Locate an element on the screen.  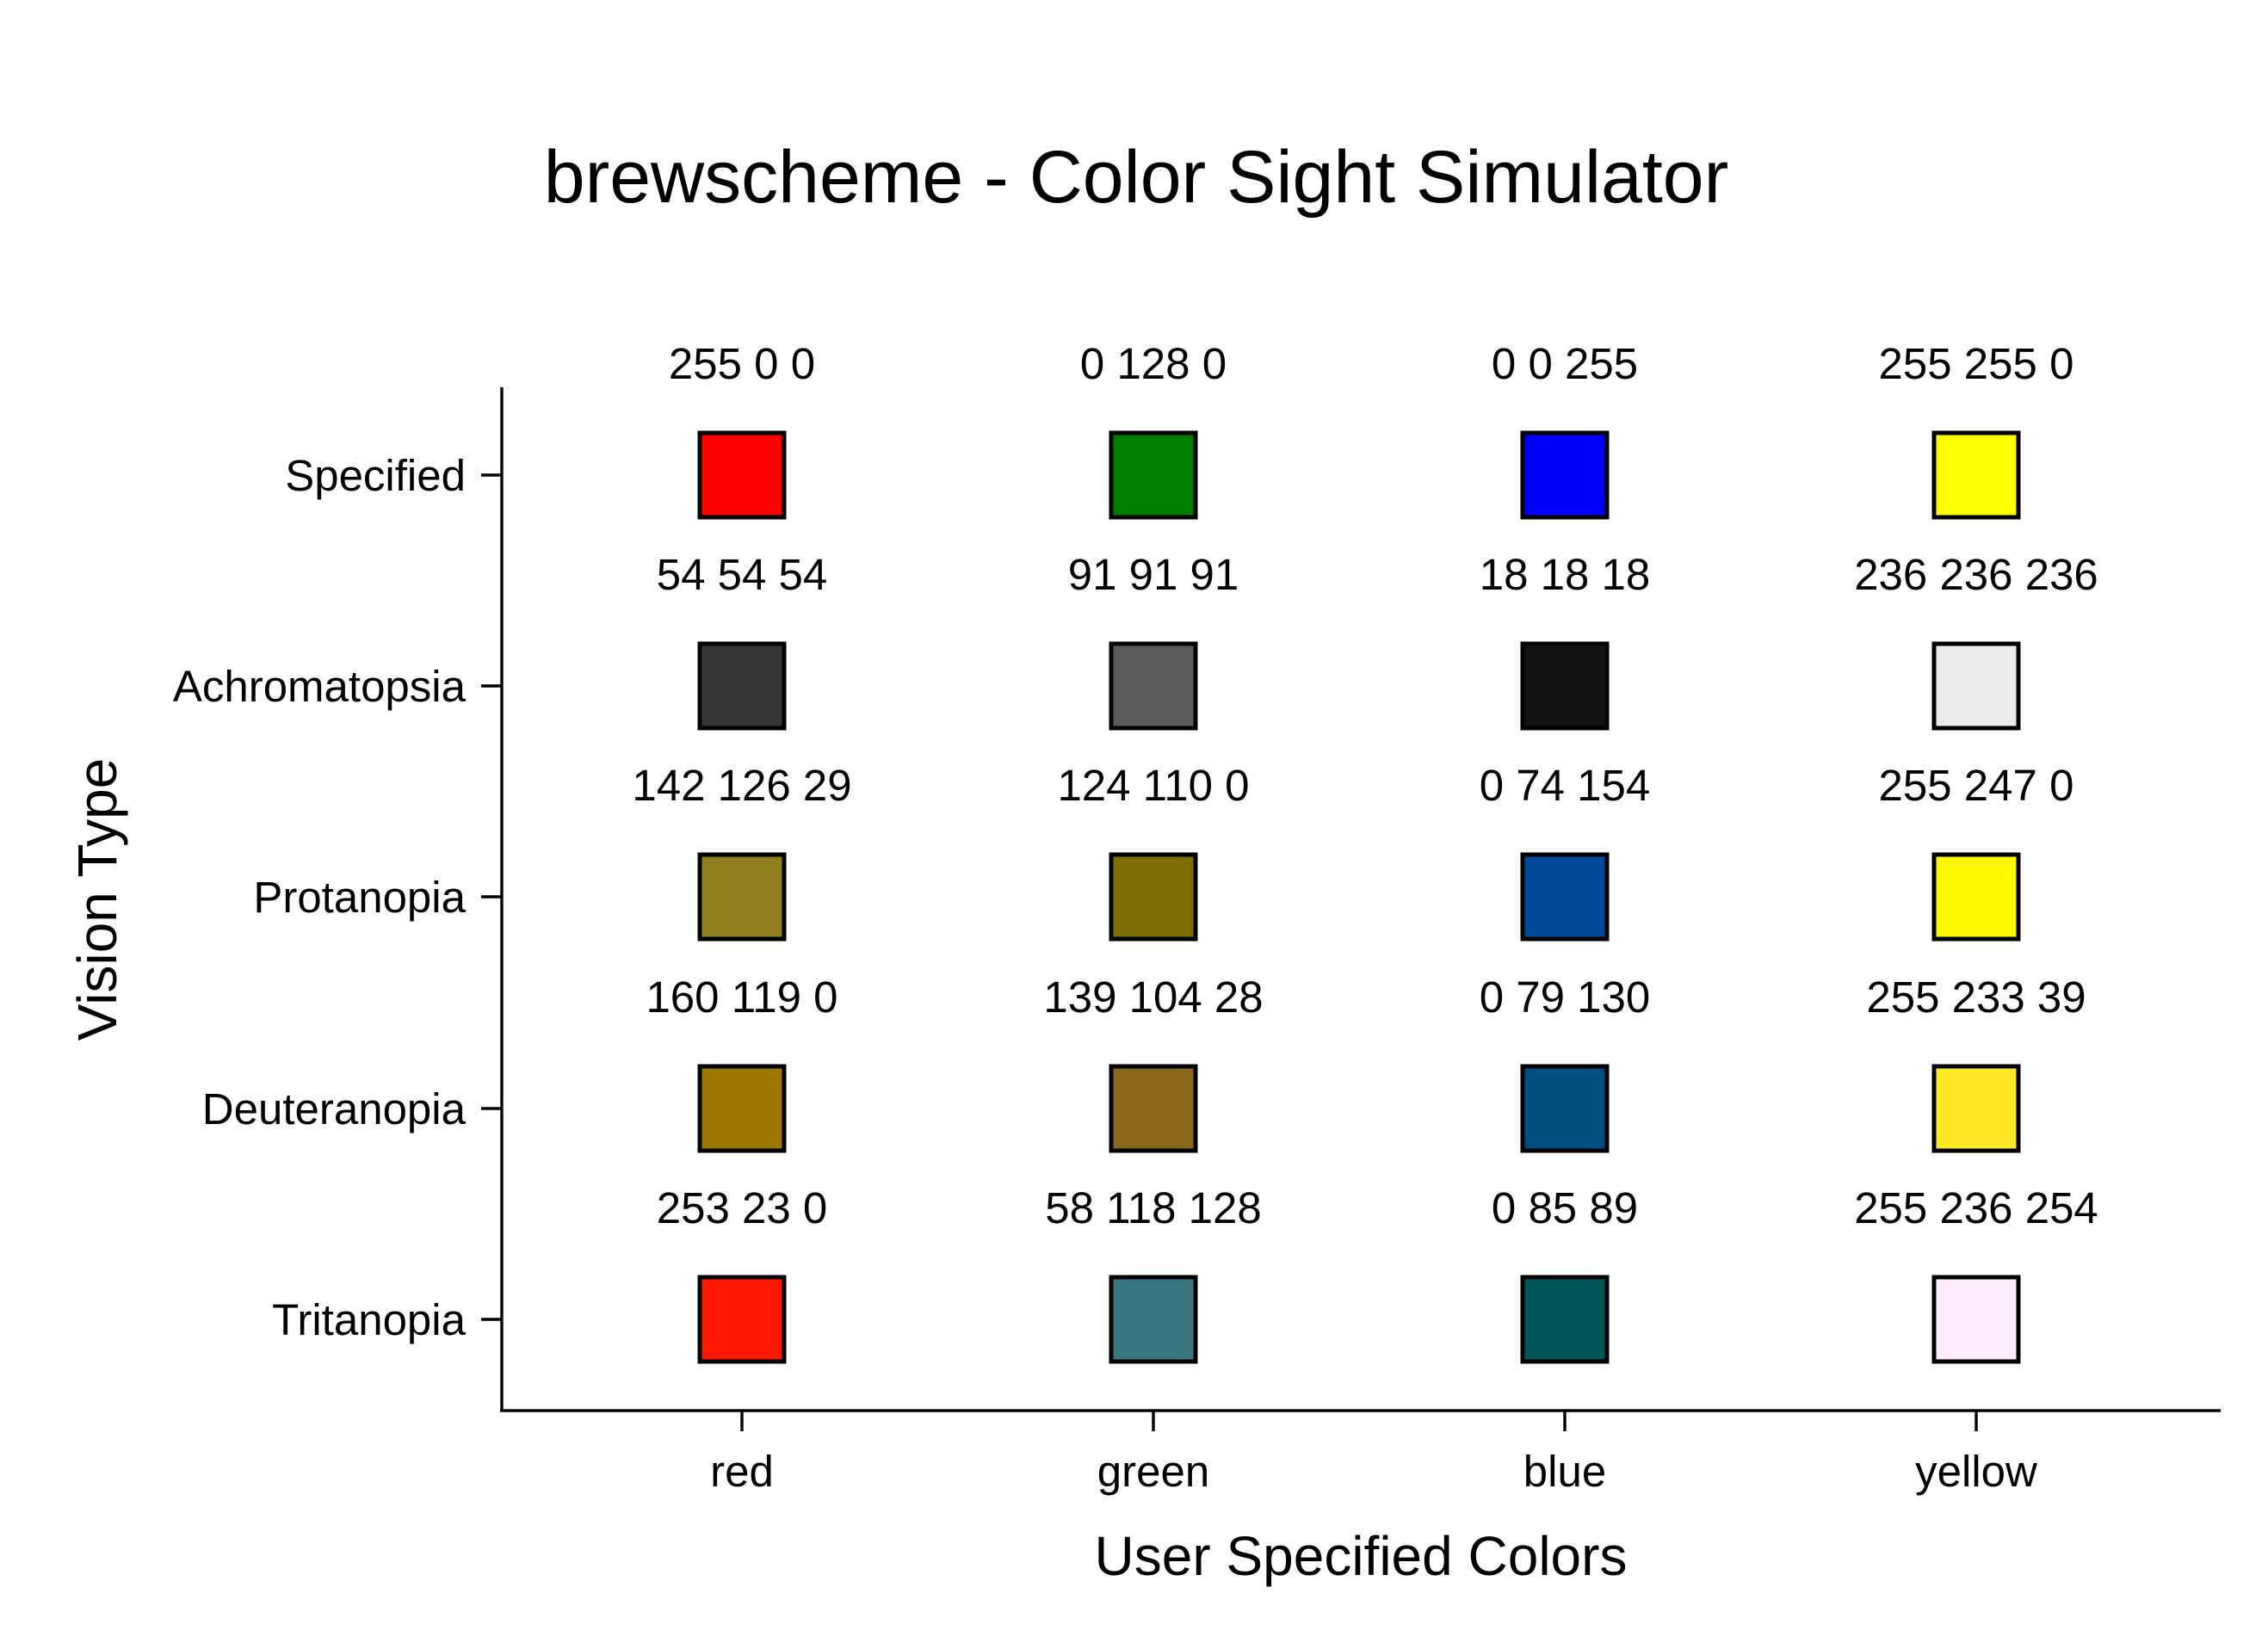
y-tick-label-tritanopia: Tritanopia is located at coordinates (369, 1319).